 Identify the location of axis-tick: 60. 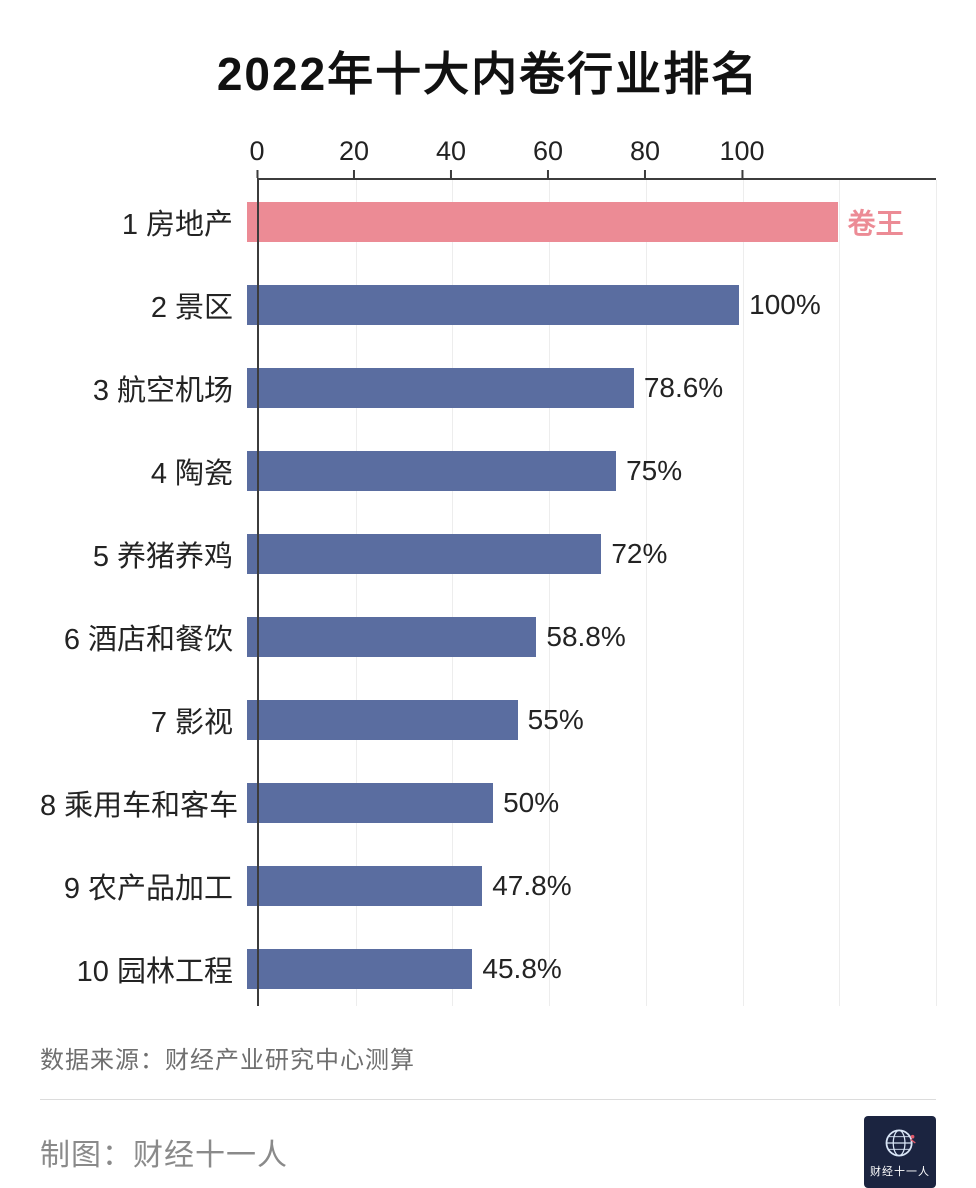
(548, 157).